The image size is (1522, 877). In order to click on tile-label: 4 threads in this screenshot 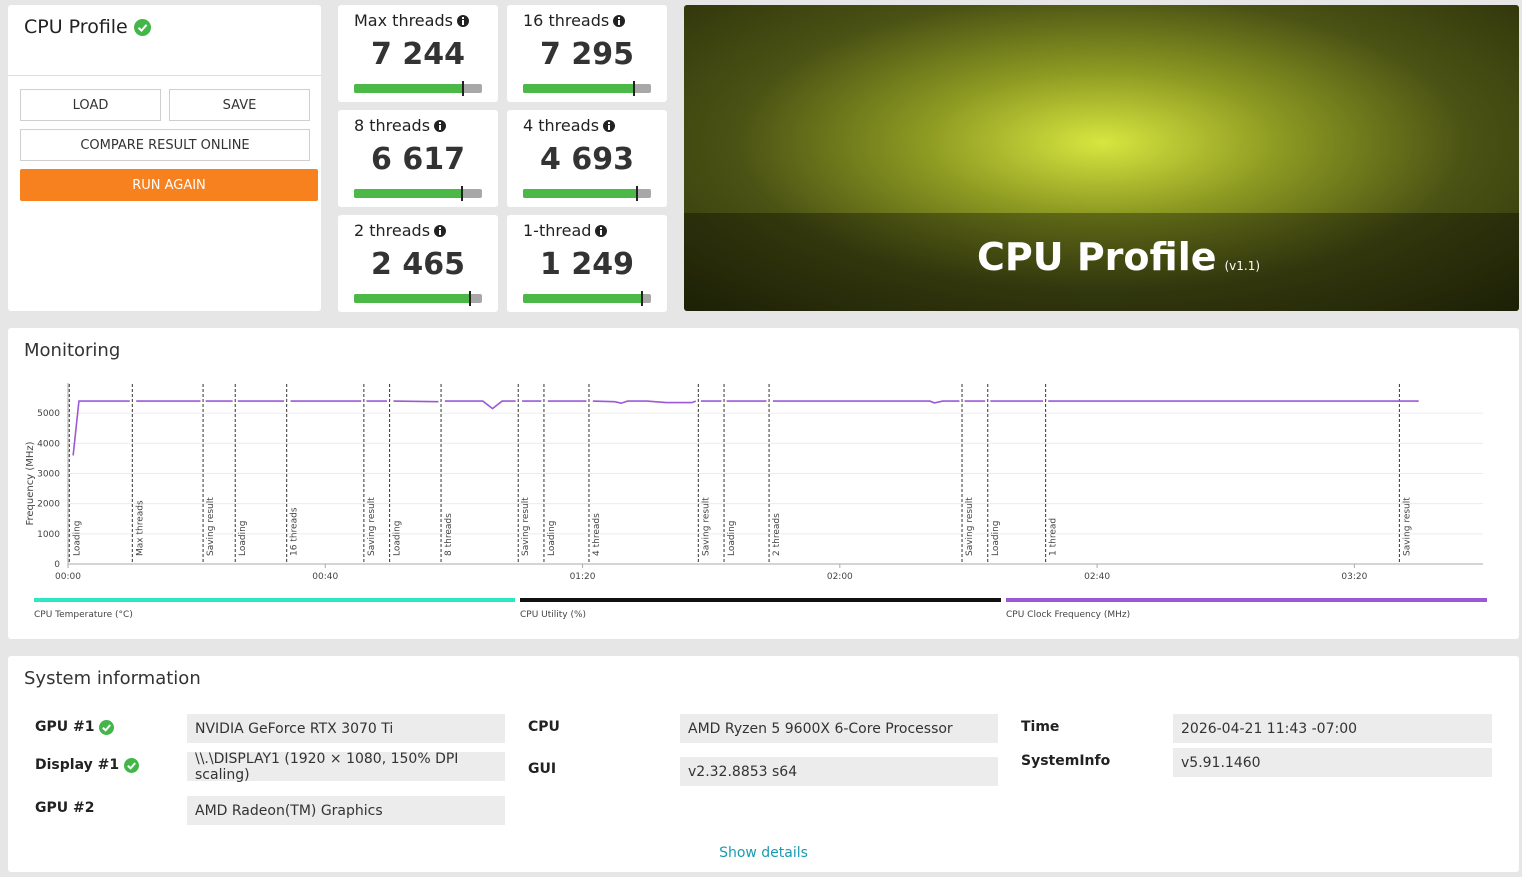, I will do `click(561, 125)`.